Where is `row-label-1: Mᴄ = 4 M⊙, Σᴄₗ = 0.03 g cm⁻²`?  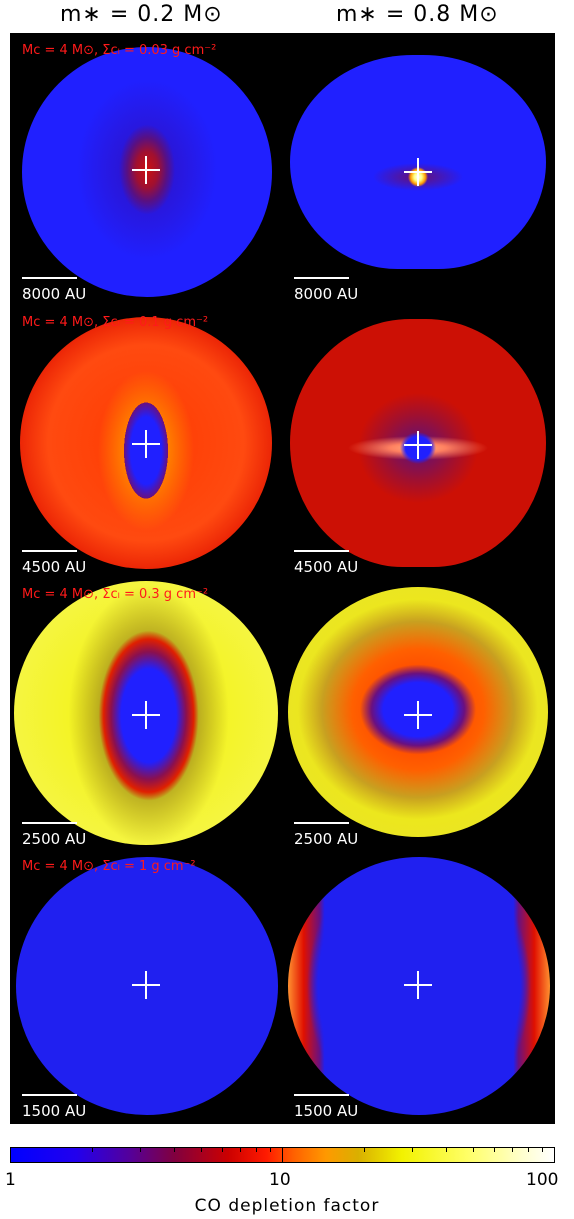 row-label-1: Mᴄ = 4 M⊙, Σᴄₗ = 0.03 g cm⁻² is located at coordinates (119, 50).